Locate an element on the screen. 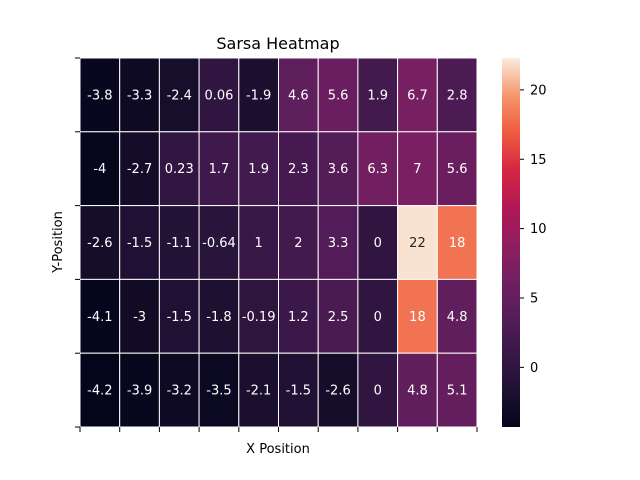  colorbar is located at coordinates (511, 242).